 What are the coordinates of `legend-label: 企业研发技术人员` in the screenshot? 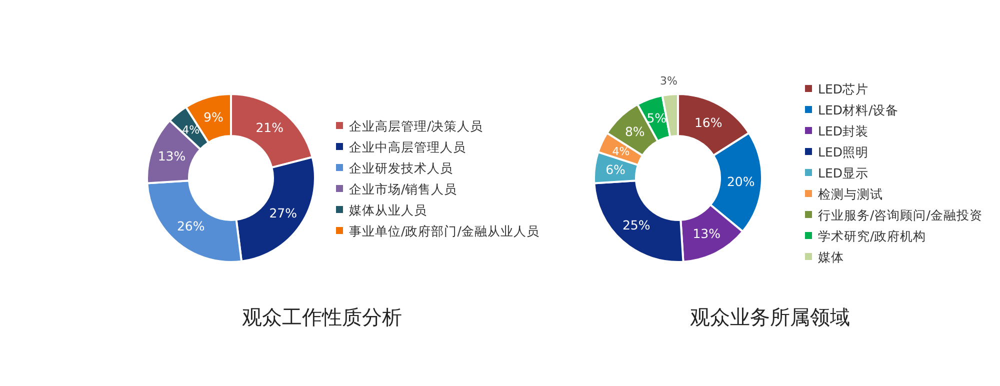 It's located at (401, 168).